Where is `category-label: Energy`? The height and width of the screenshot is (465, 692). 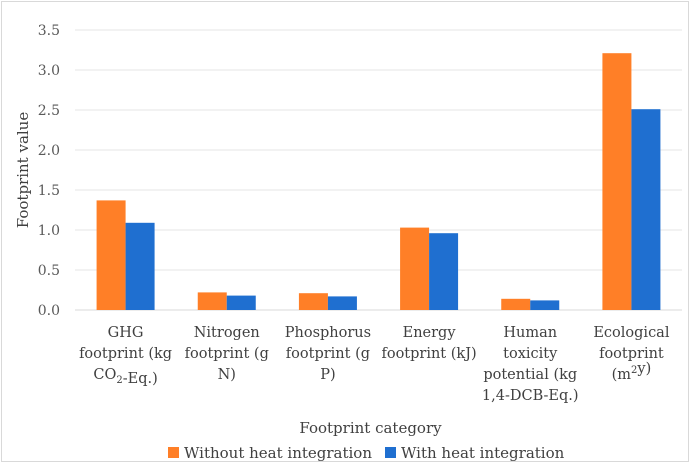 category-label: Energy is located at coordinates (430, 333).